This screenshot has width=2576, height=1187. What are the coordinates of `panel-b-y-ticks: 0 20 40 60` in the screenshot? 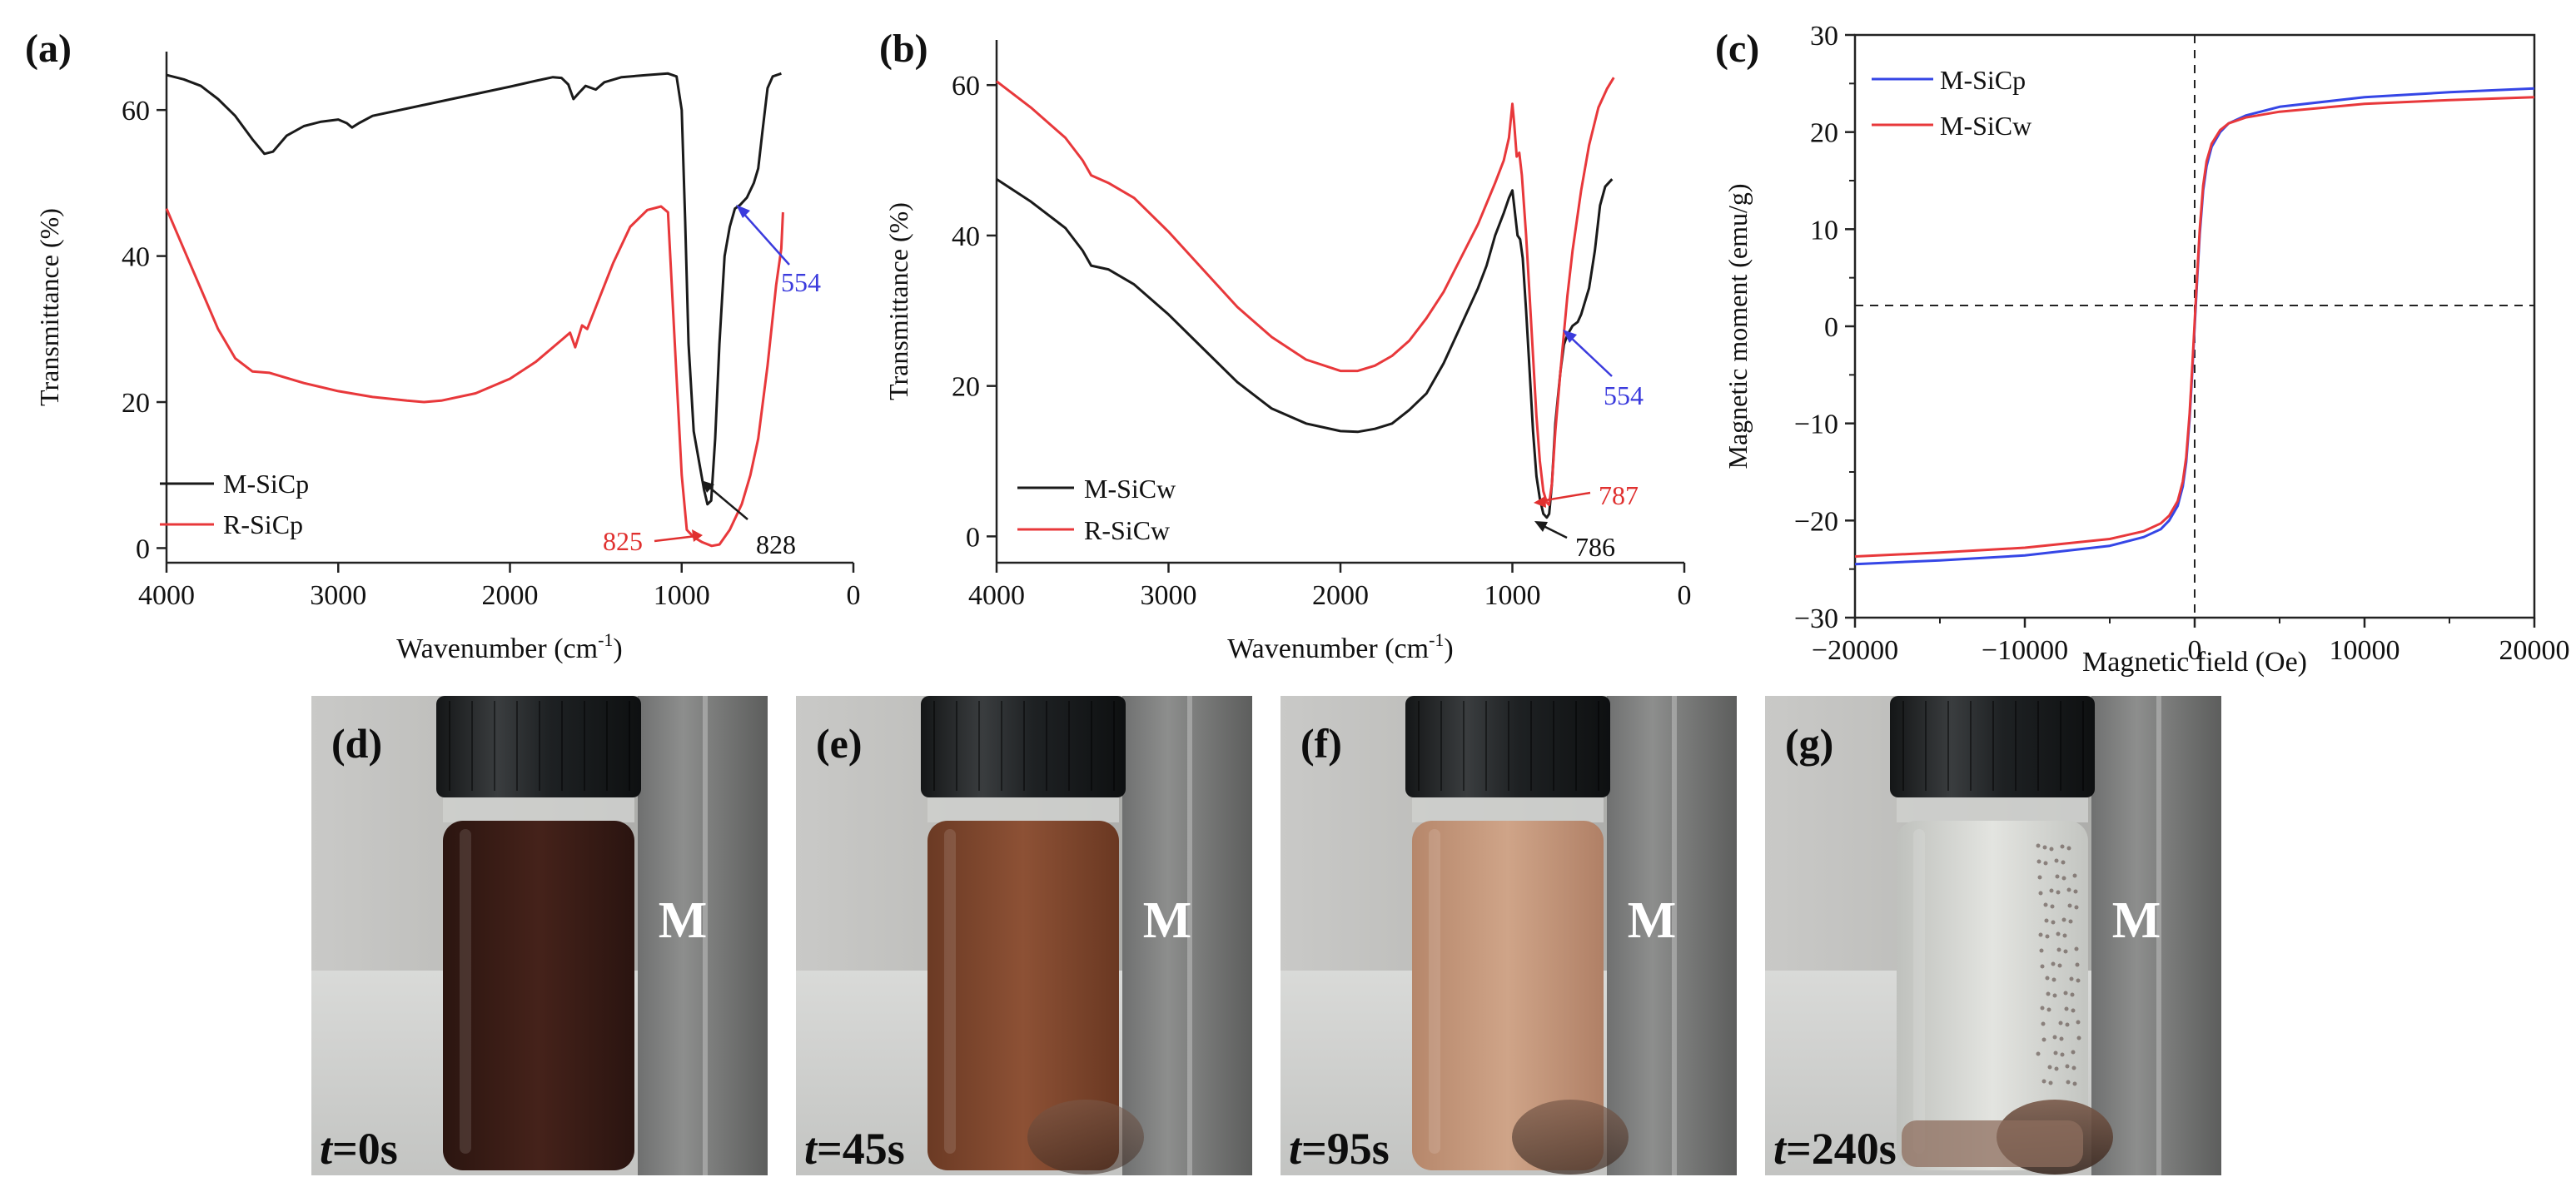 It's located at (974, 312).